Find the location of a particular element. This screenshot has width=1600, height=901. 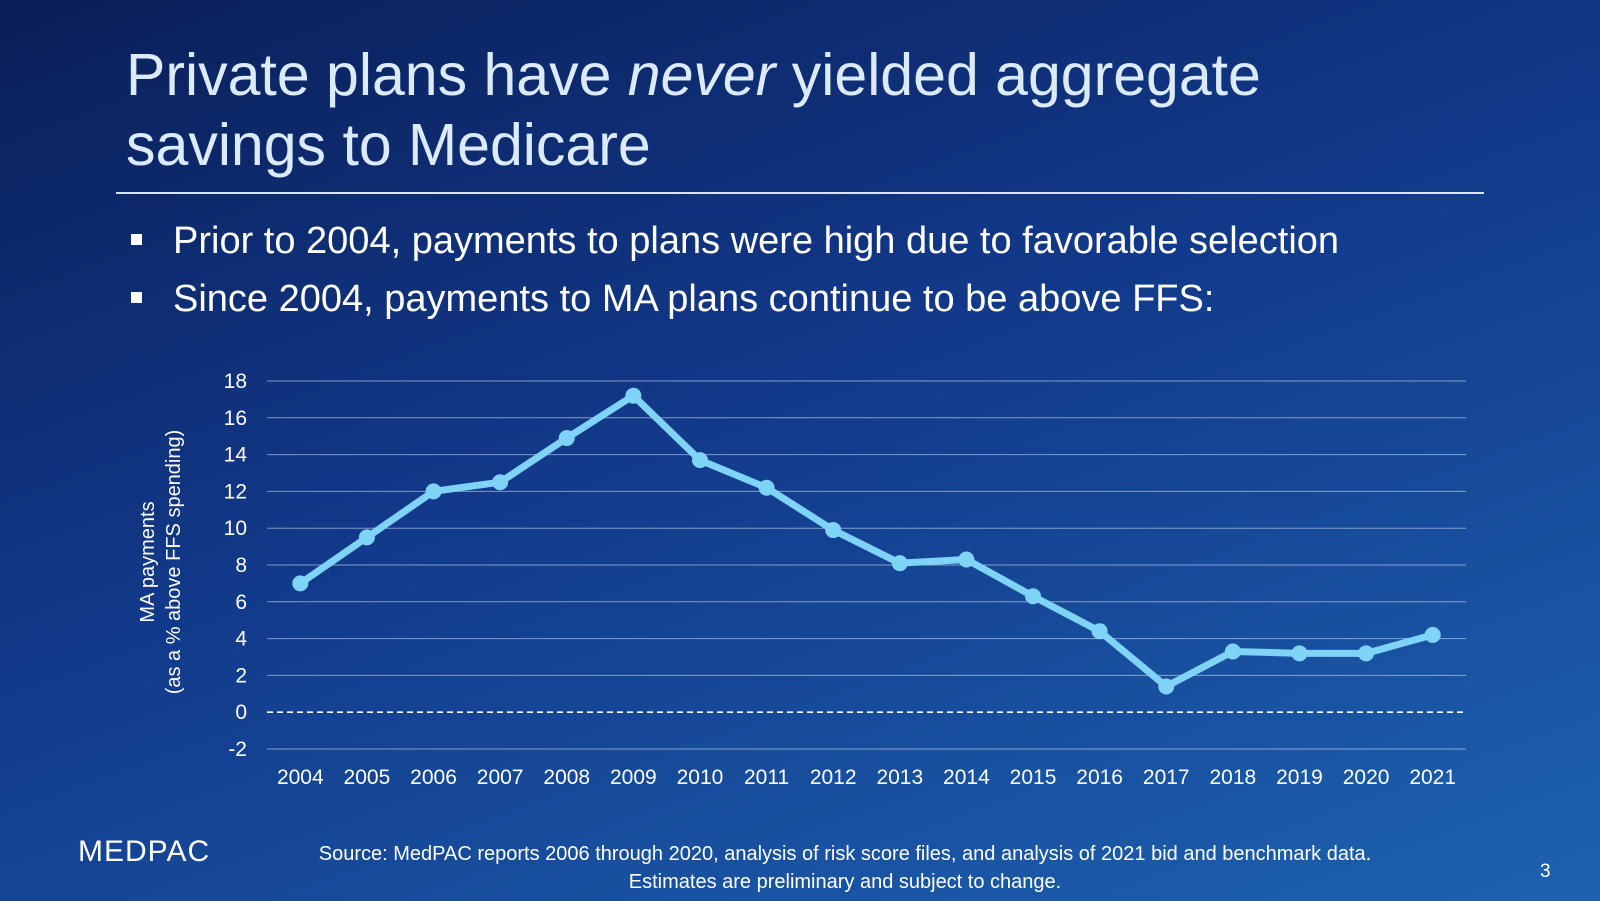

x-tick-label: 2010 is located at coordinates (700, 777).